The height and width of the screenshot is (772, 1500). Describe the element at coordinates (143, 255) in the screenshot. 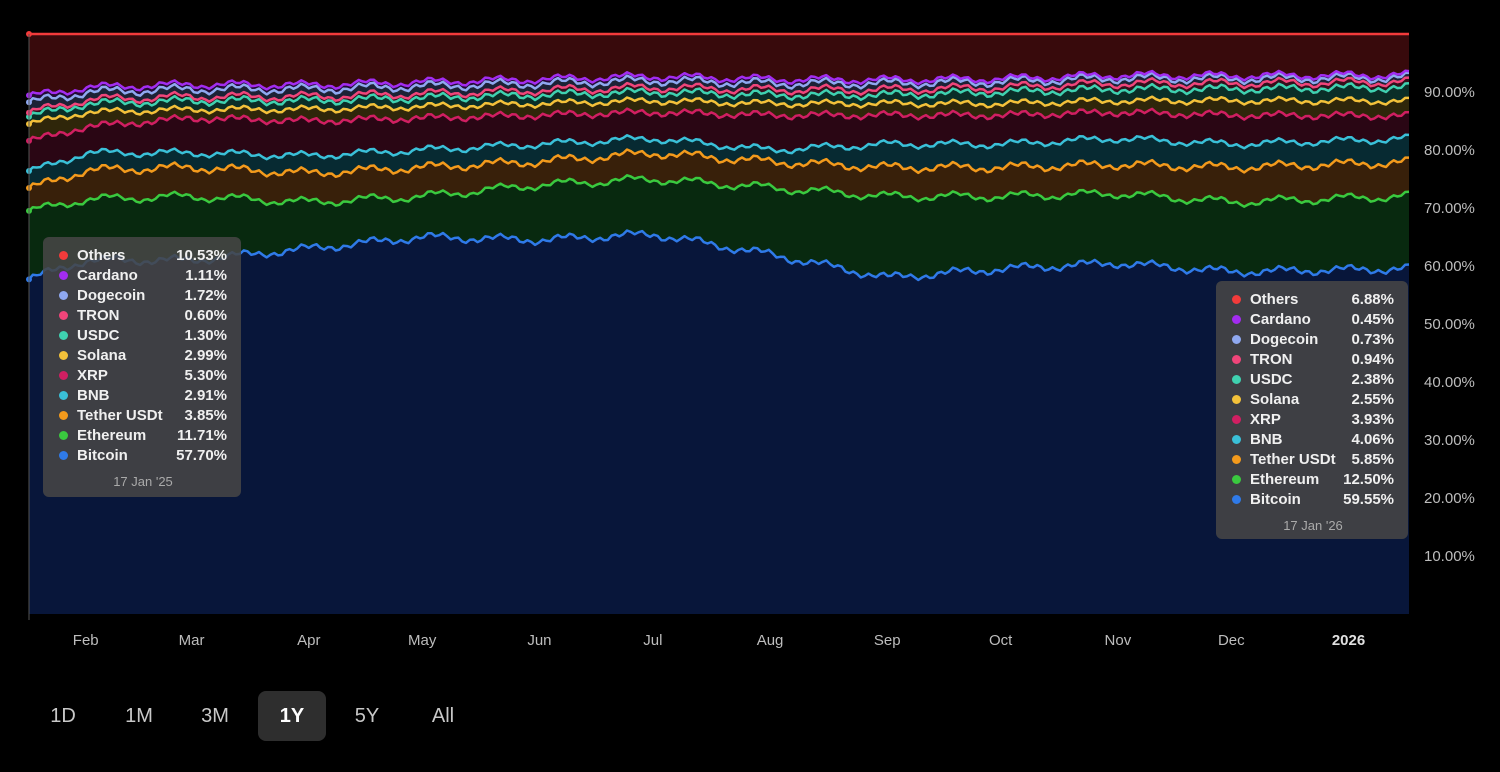

I see `tooltip-row: Others 10.53%` at that location.